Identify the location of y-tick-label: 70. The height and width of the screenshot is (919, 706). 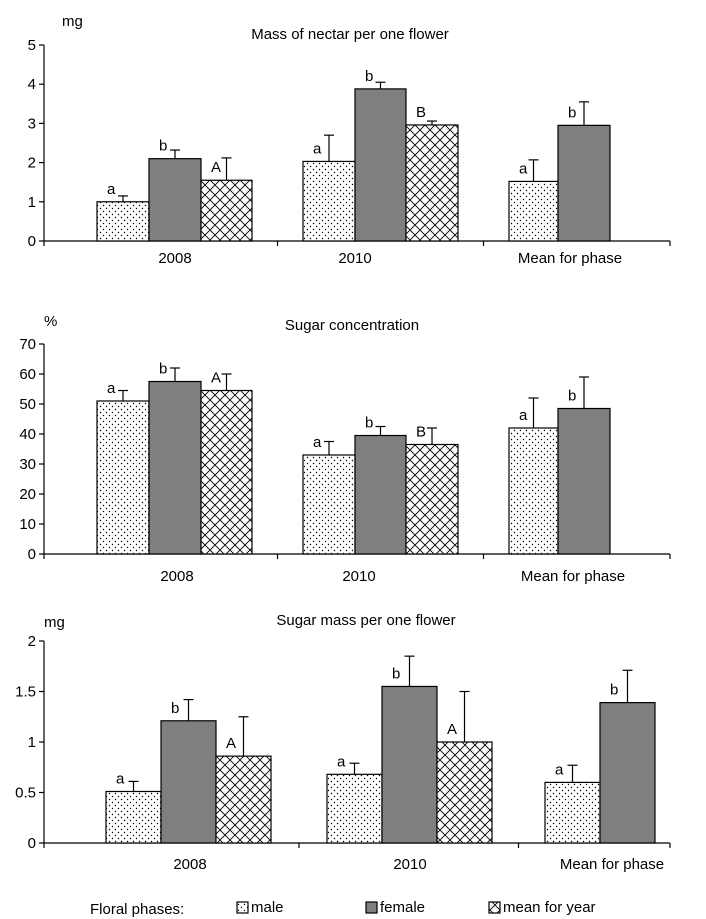
(27, 344).